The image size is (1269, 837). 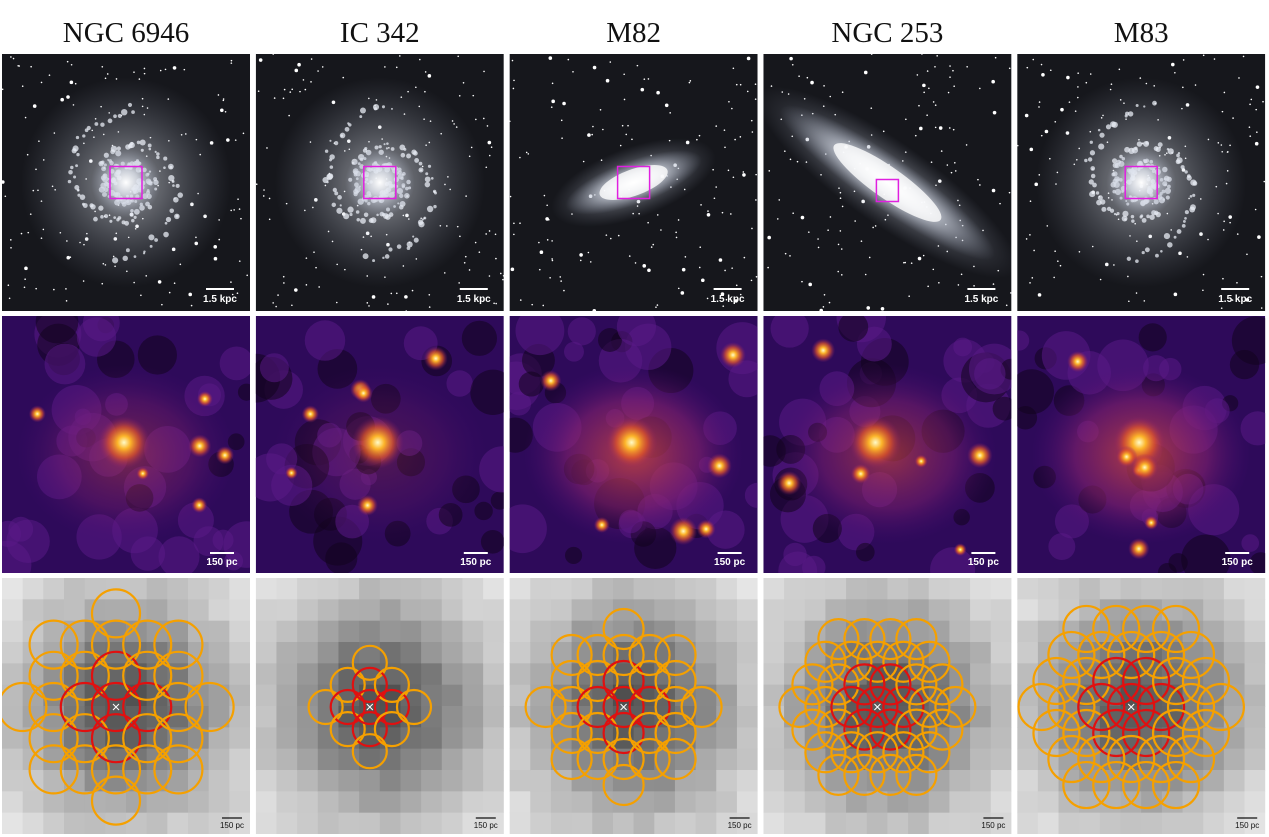 What do you see at coordinates (751, 495) in the screenshot?
I see `map-noise` at bounding box center [751, 495].